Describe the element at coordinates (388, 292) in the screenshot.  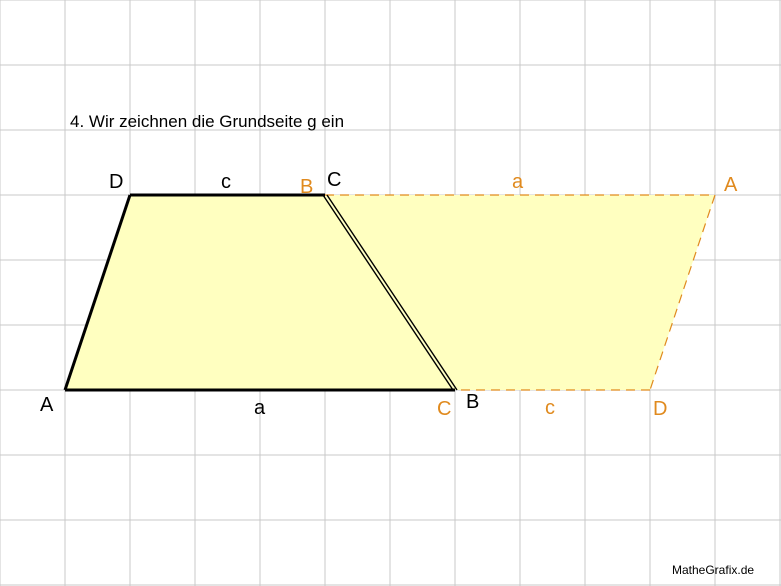
I see `trapezoid-side-right-outer` at that location.